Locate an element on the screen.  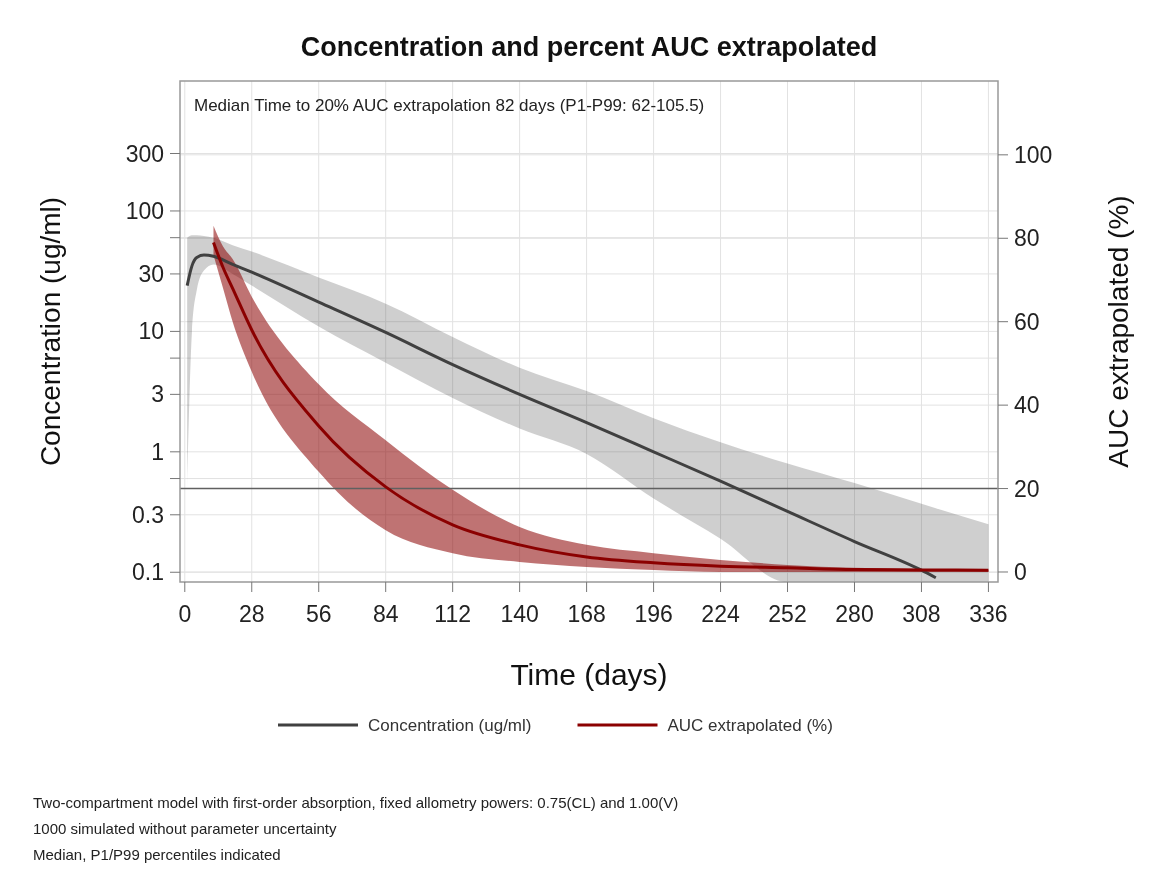
text: 1000 simulated without parameter uncertainty is located at coordinates (185, 828).